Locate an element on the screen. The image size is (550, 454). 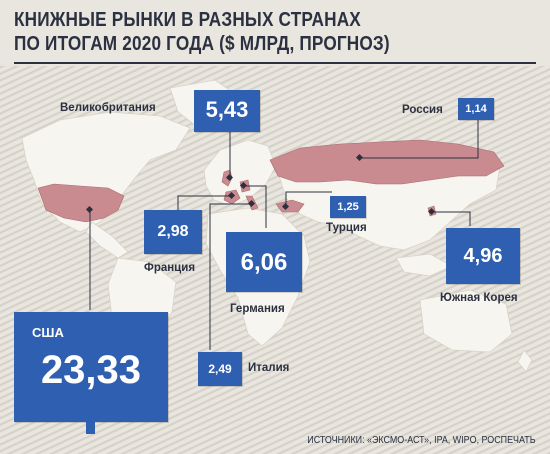
value-uk: 5,43 is located at coordinates (227, 109).